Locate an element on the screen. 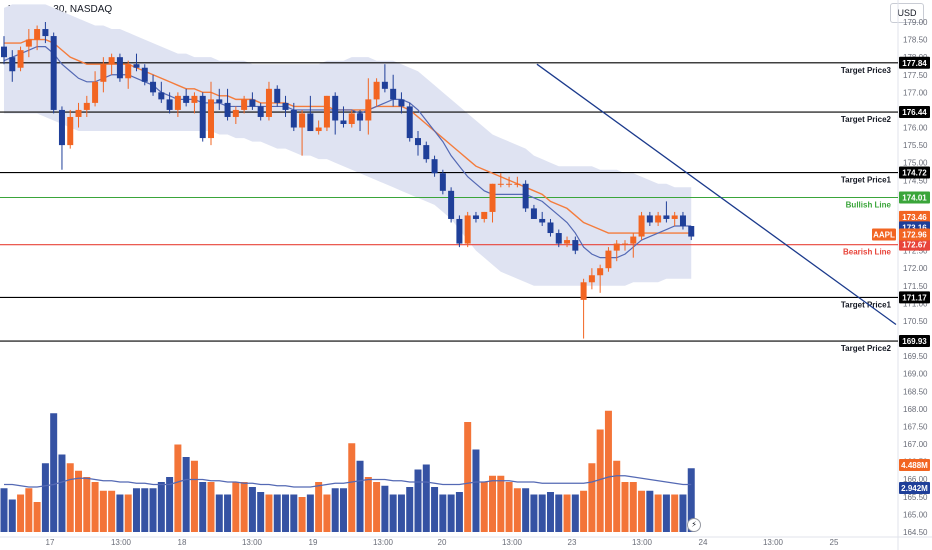 Image resolution: width=932 pixels, height=550 pixels. level-label: Target Price3 is located at coordinates (866, 70).